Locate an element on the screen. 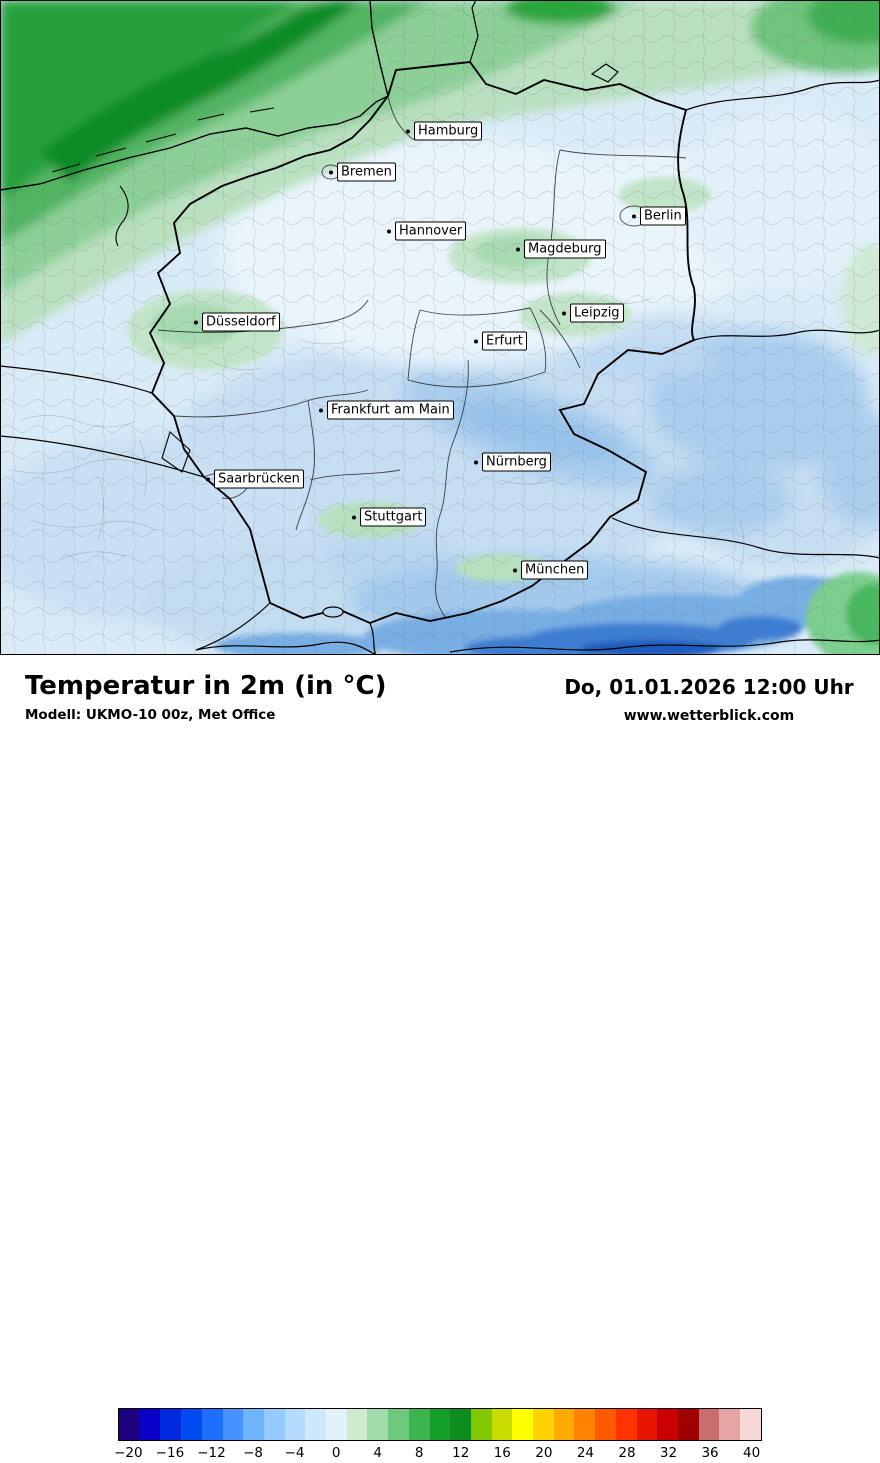 This screenshot has height=1463, width=880. colorbar-segments is located at coordinates (440, 1424).